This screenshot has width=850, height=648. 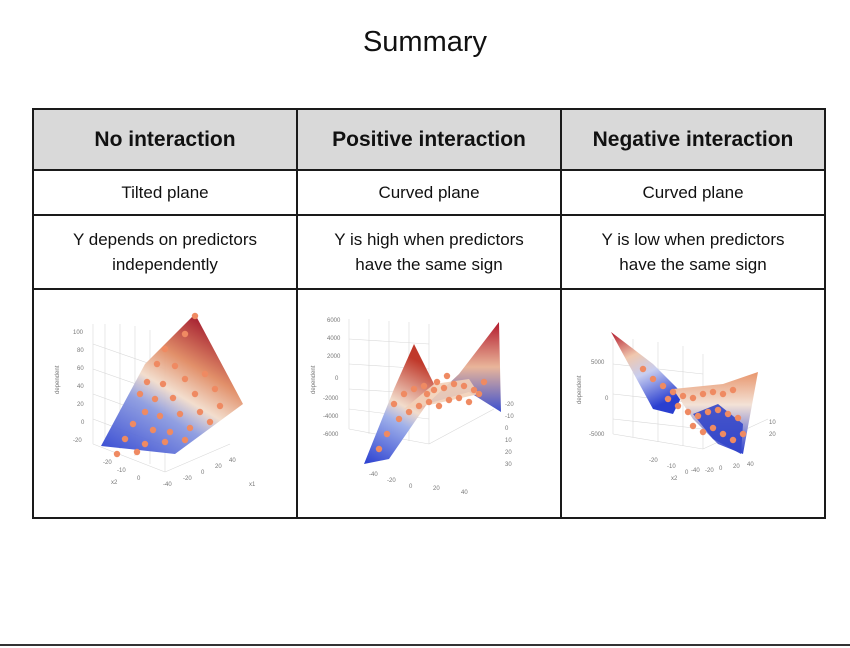 What do you see at coordinates (165, 192) in the screenshot?
I see `desc-no-interaction: Tilted plane` at bounding box center [165, 192].